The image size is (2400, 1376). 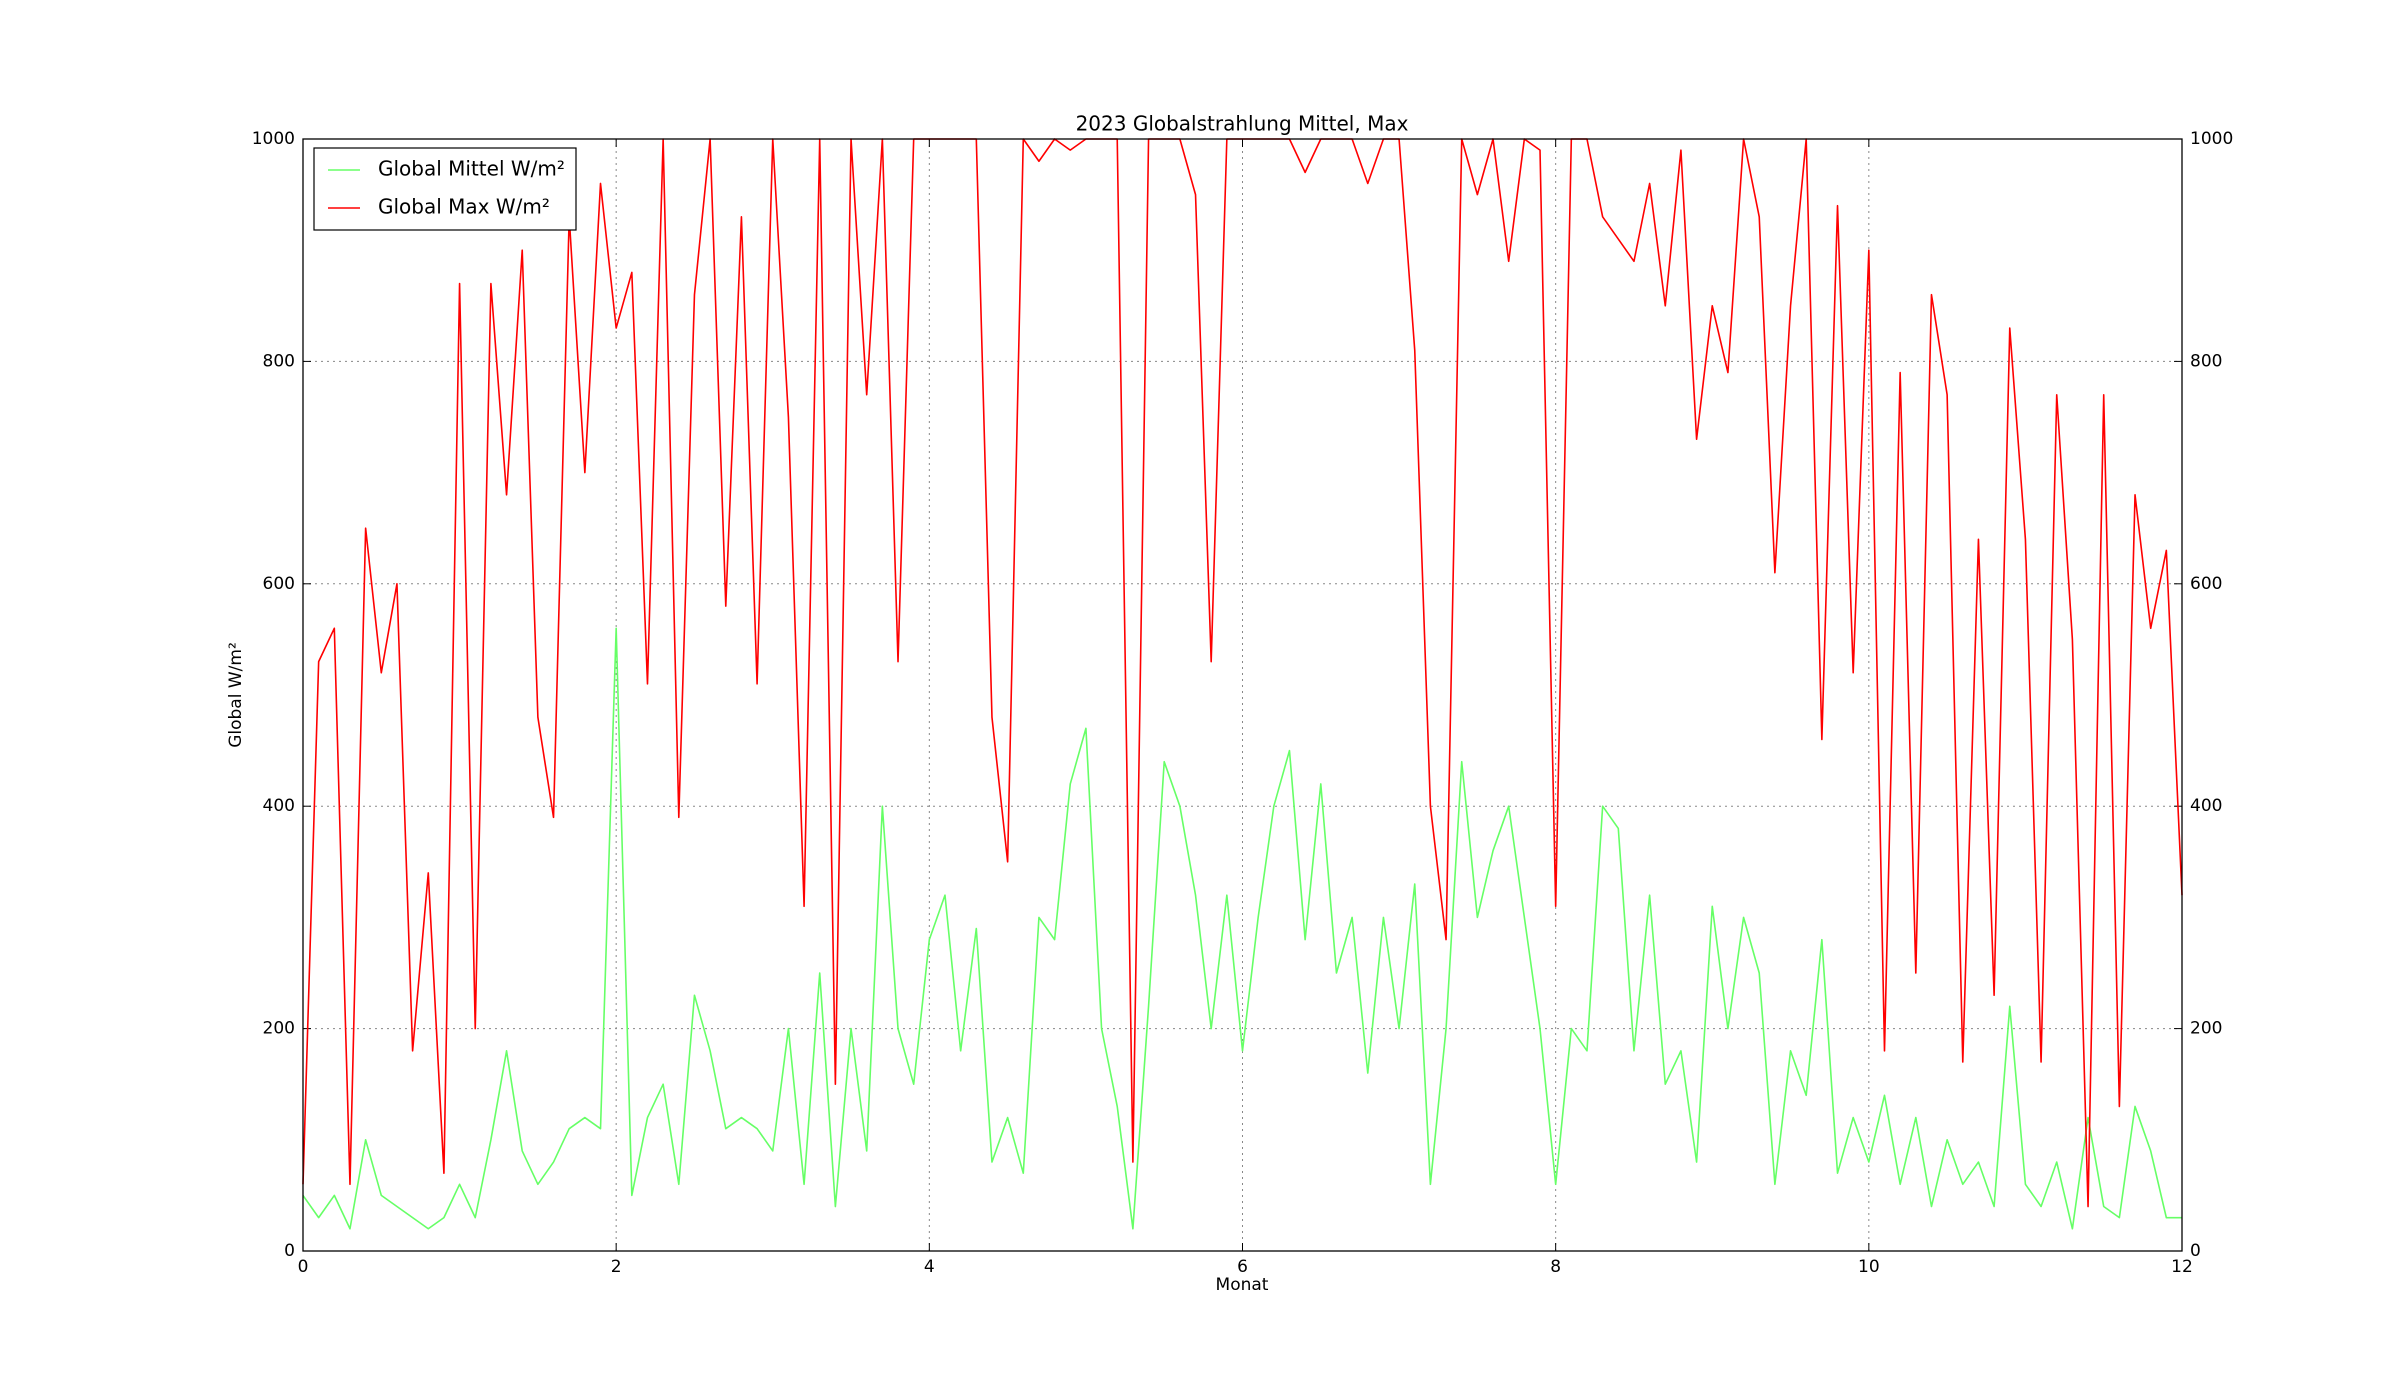 I want to click on y-tick-label: 400, so click(x=279, y=806).